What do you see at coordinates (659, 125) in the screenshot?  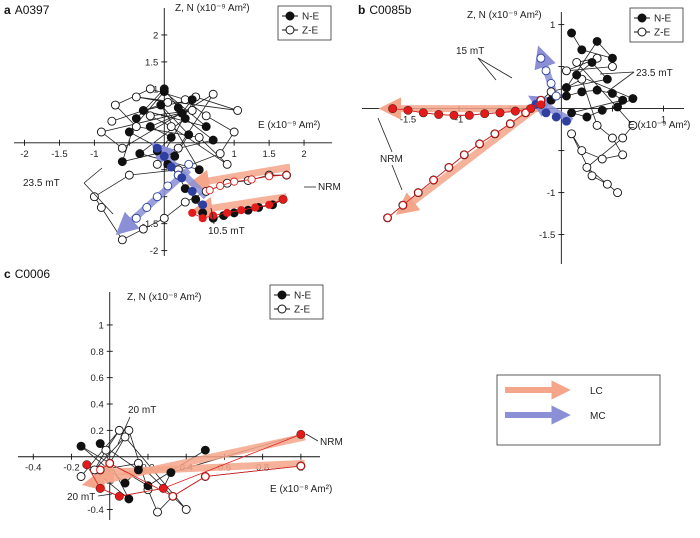 I see `panel-b-xlabel: E (x10⁻⁹ Am²)` at bounding box center [659, 125].